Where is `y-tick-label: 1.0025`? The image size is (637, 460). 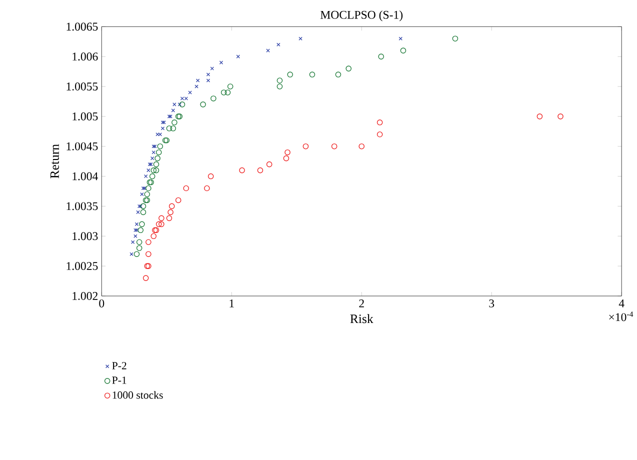
y-tick-label: 1.0025 is located at coordinates (82, 266).